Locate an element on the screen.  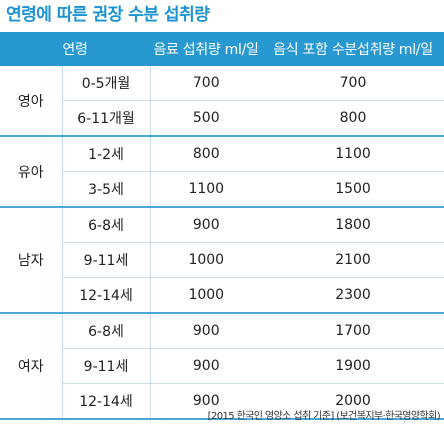
table-row: 3-5세 1100 1500 is located at coordinates (222, 189).